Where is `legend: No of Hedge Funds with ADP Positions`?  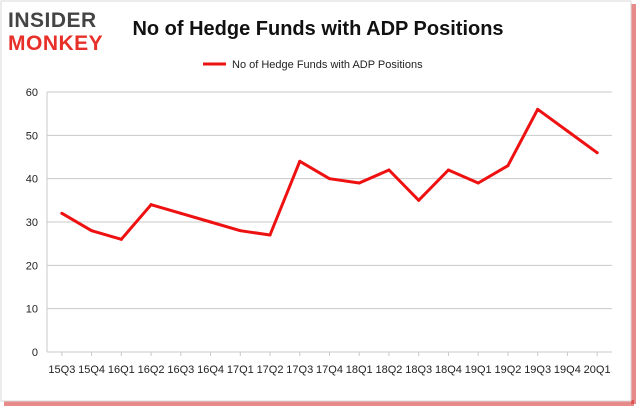 legend: No of Hedge Funds with ADP Positions is located at coordinates (313, 65).